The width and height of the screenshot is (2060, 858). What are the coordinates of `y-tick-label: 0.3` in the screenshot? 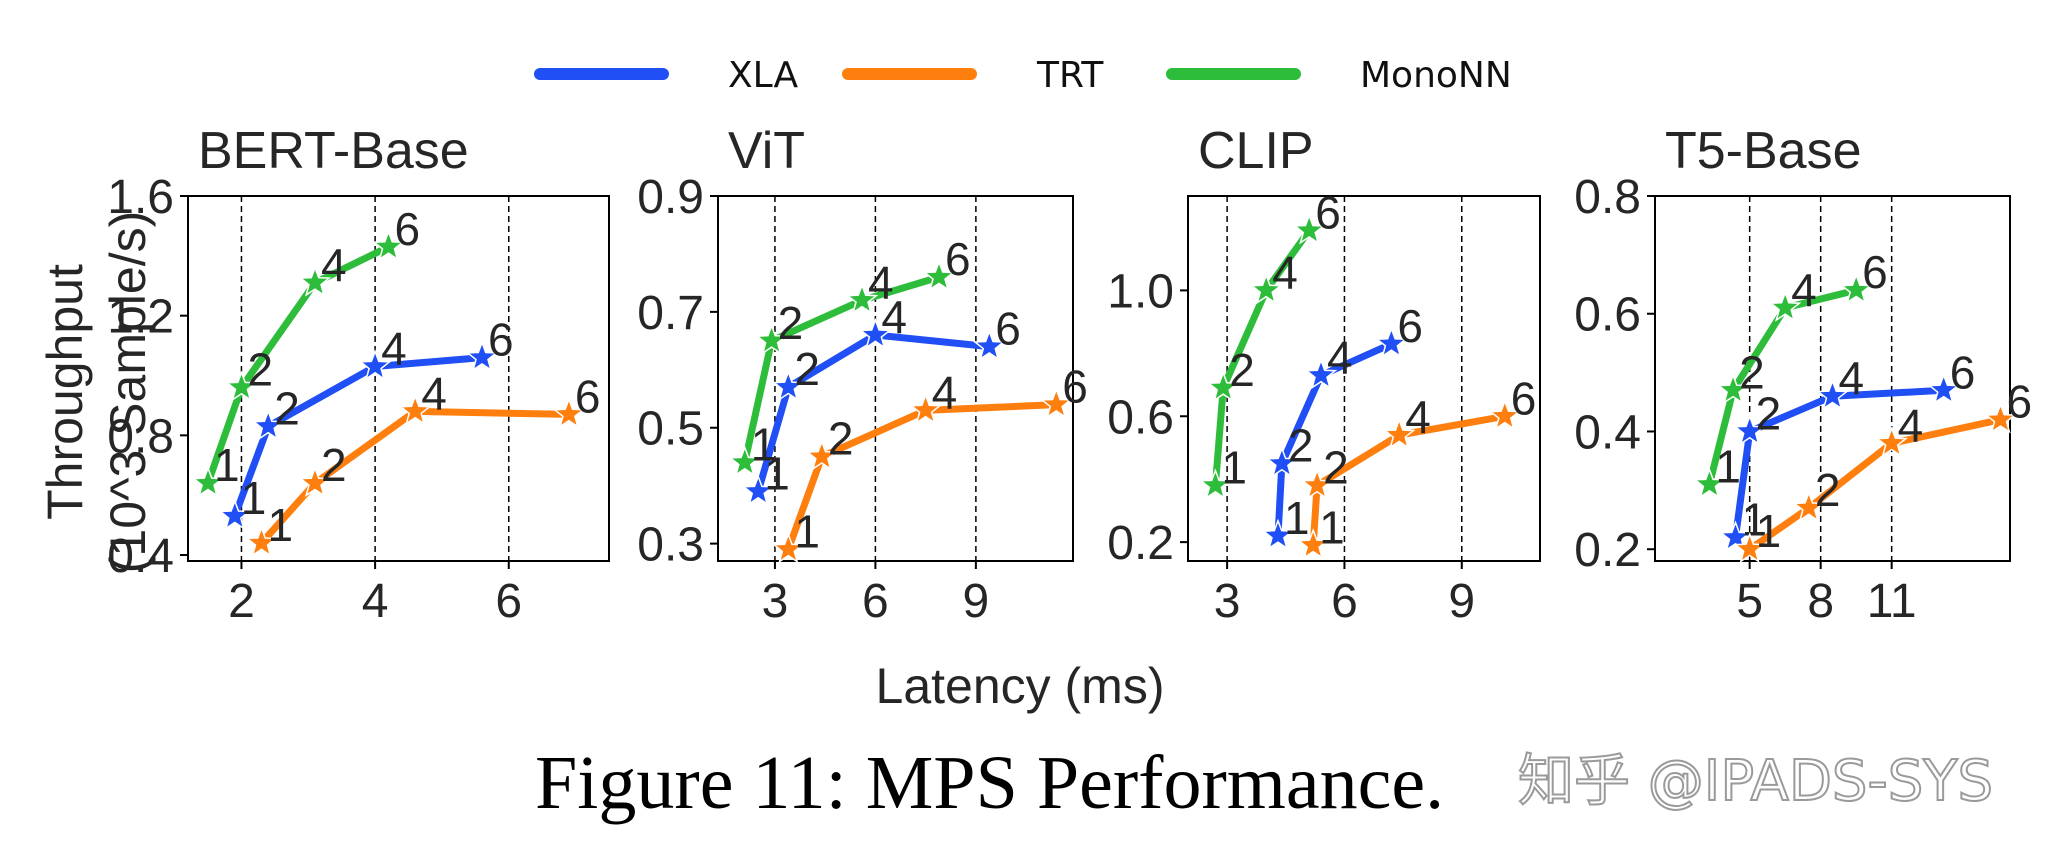 It's located at (670, 545).